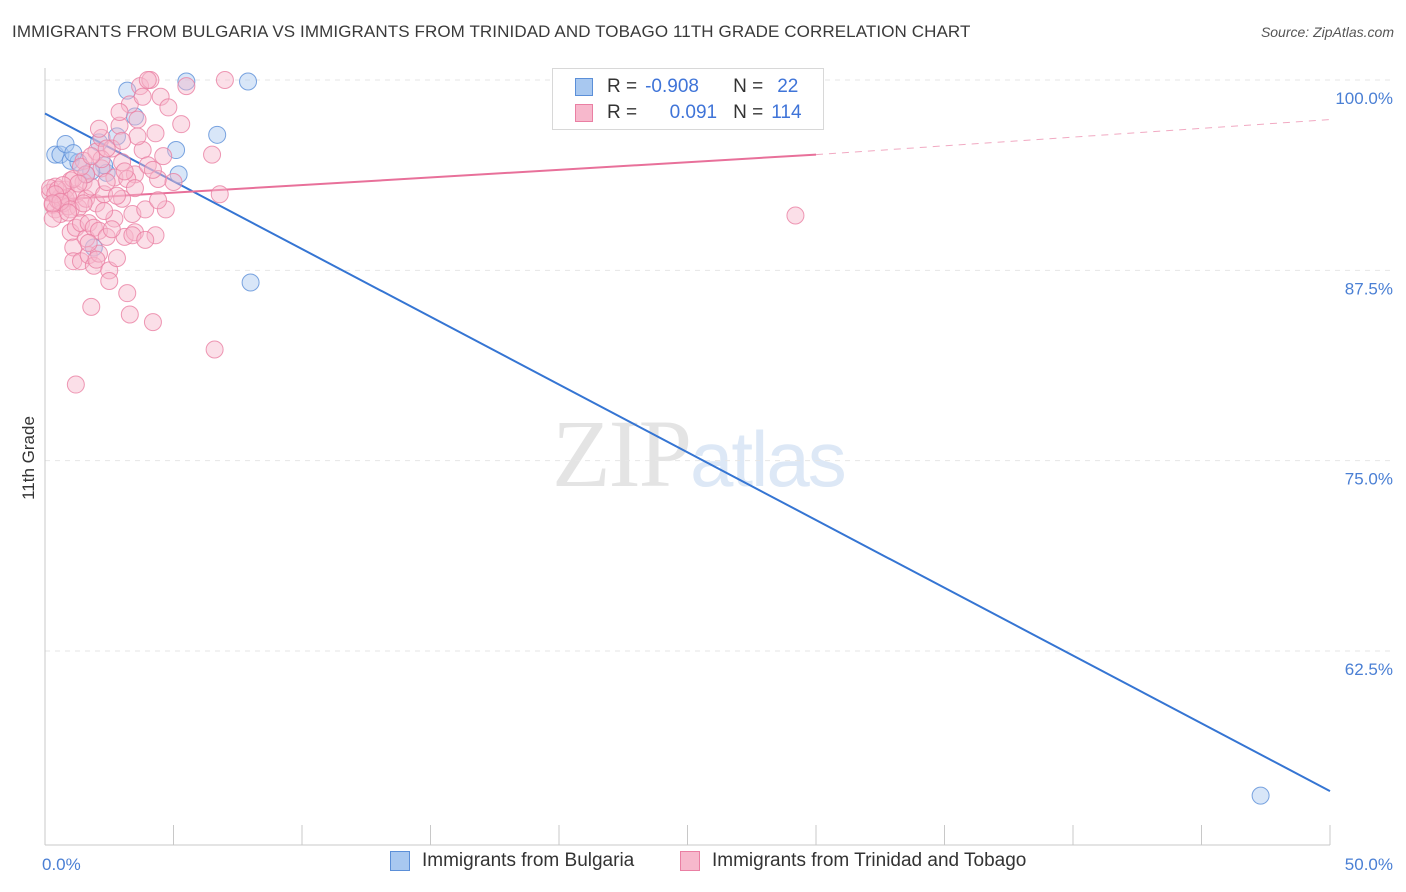 The image size is (1406, 892). Describe the element at coordinates (788, 86) in the screenshot. I see `legend-n-value: 22` at that location.